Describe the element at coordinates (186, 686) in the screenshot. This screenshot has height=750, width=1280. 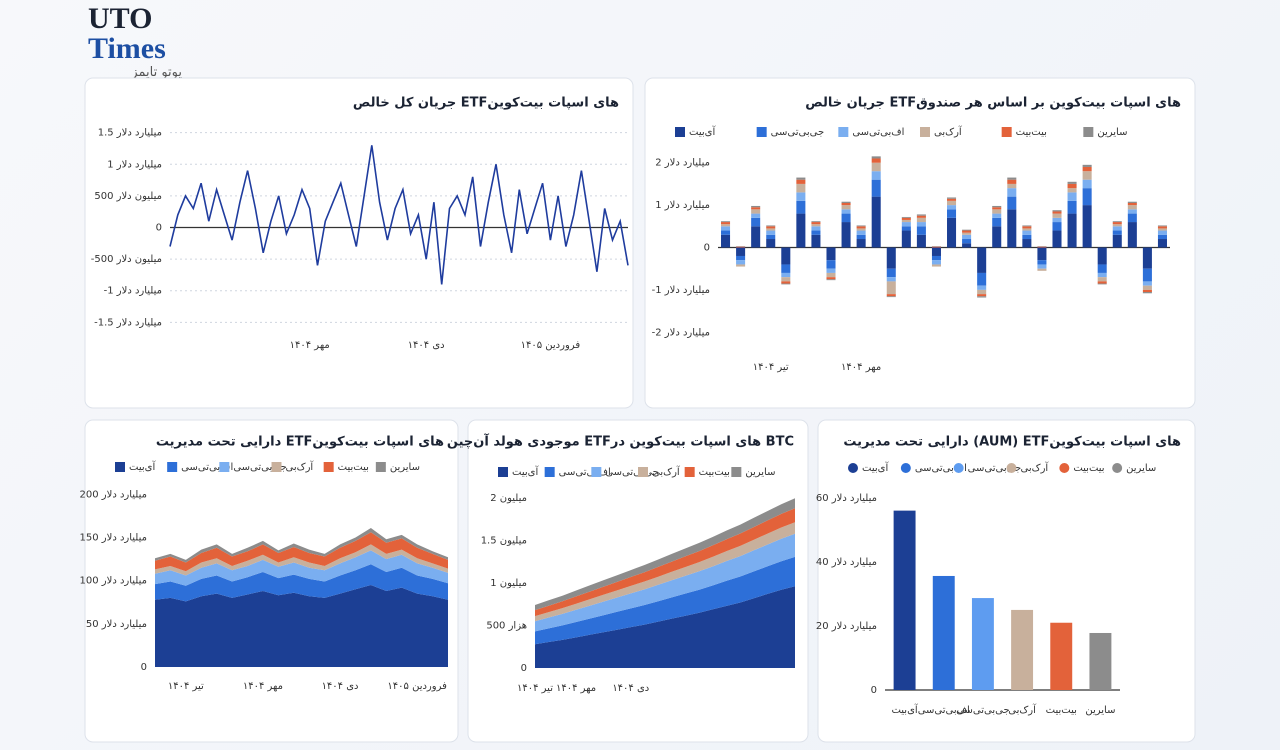
I see `x-tick-label: تیر ۱۴۰۴` at that location.